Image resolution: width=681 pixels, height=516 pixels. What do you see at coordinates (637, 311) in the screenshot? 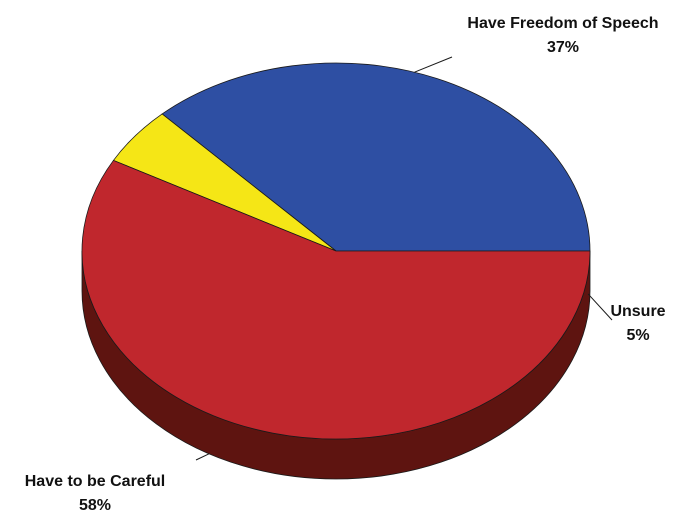
I see `slice-label-unsure: Unsure` at bounding box center [637, 311].